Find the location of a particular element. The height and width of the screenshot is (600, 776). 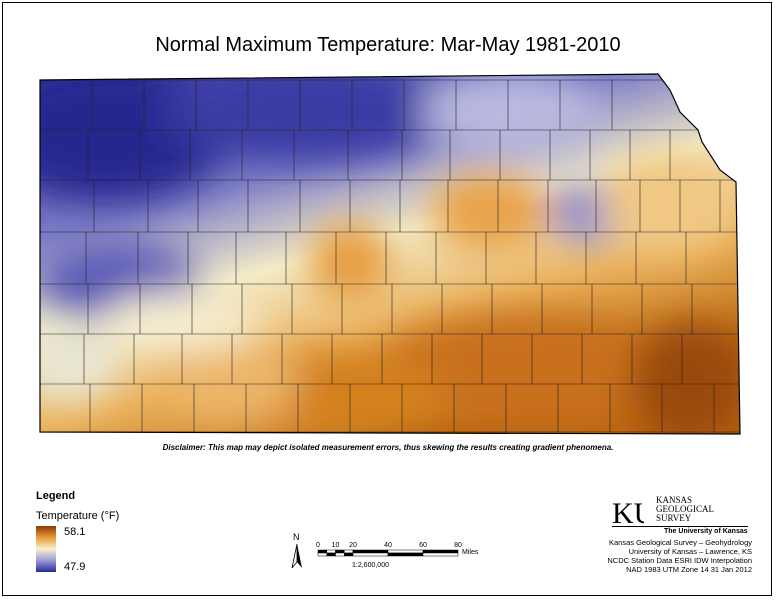

scale-tick-label: 60 is located at coordinates (423, 545).